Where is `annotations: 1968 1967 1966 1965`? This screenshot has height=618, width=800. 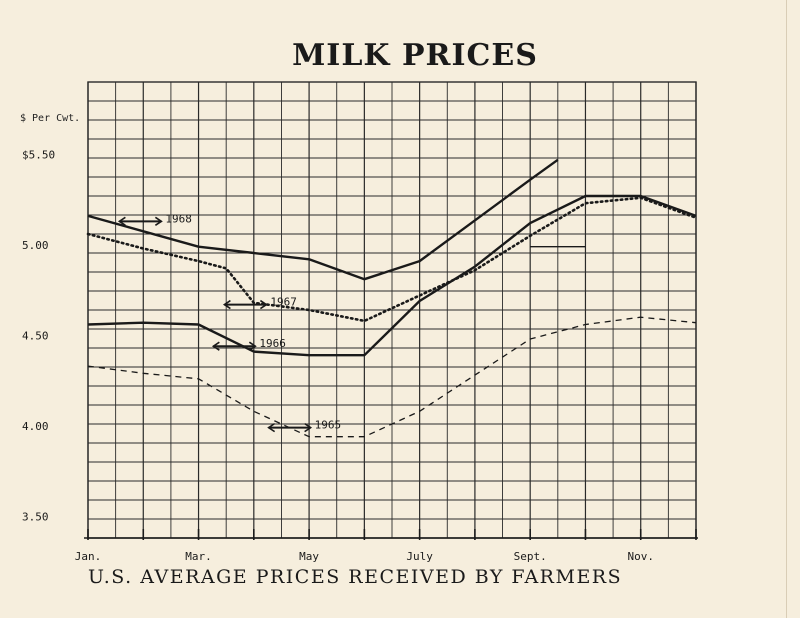 annotations: 1968 1967 1966 1965 is located at coordinates (229, 322).